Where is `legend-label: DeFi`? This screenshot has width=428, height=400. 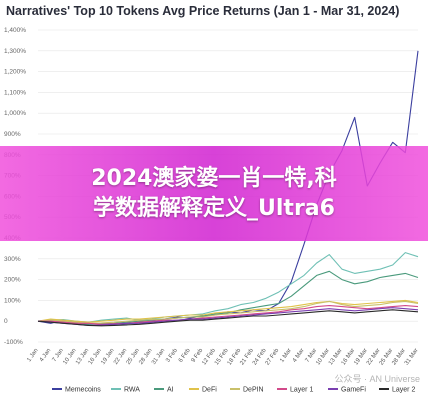
legend-label: DeFi is located at coordinates (209, 390).